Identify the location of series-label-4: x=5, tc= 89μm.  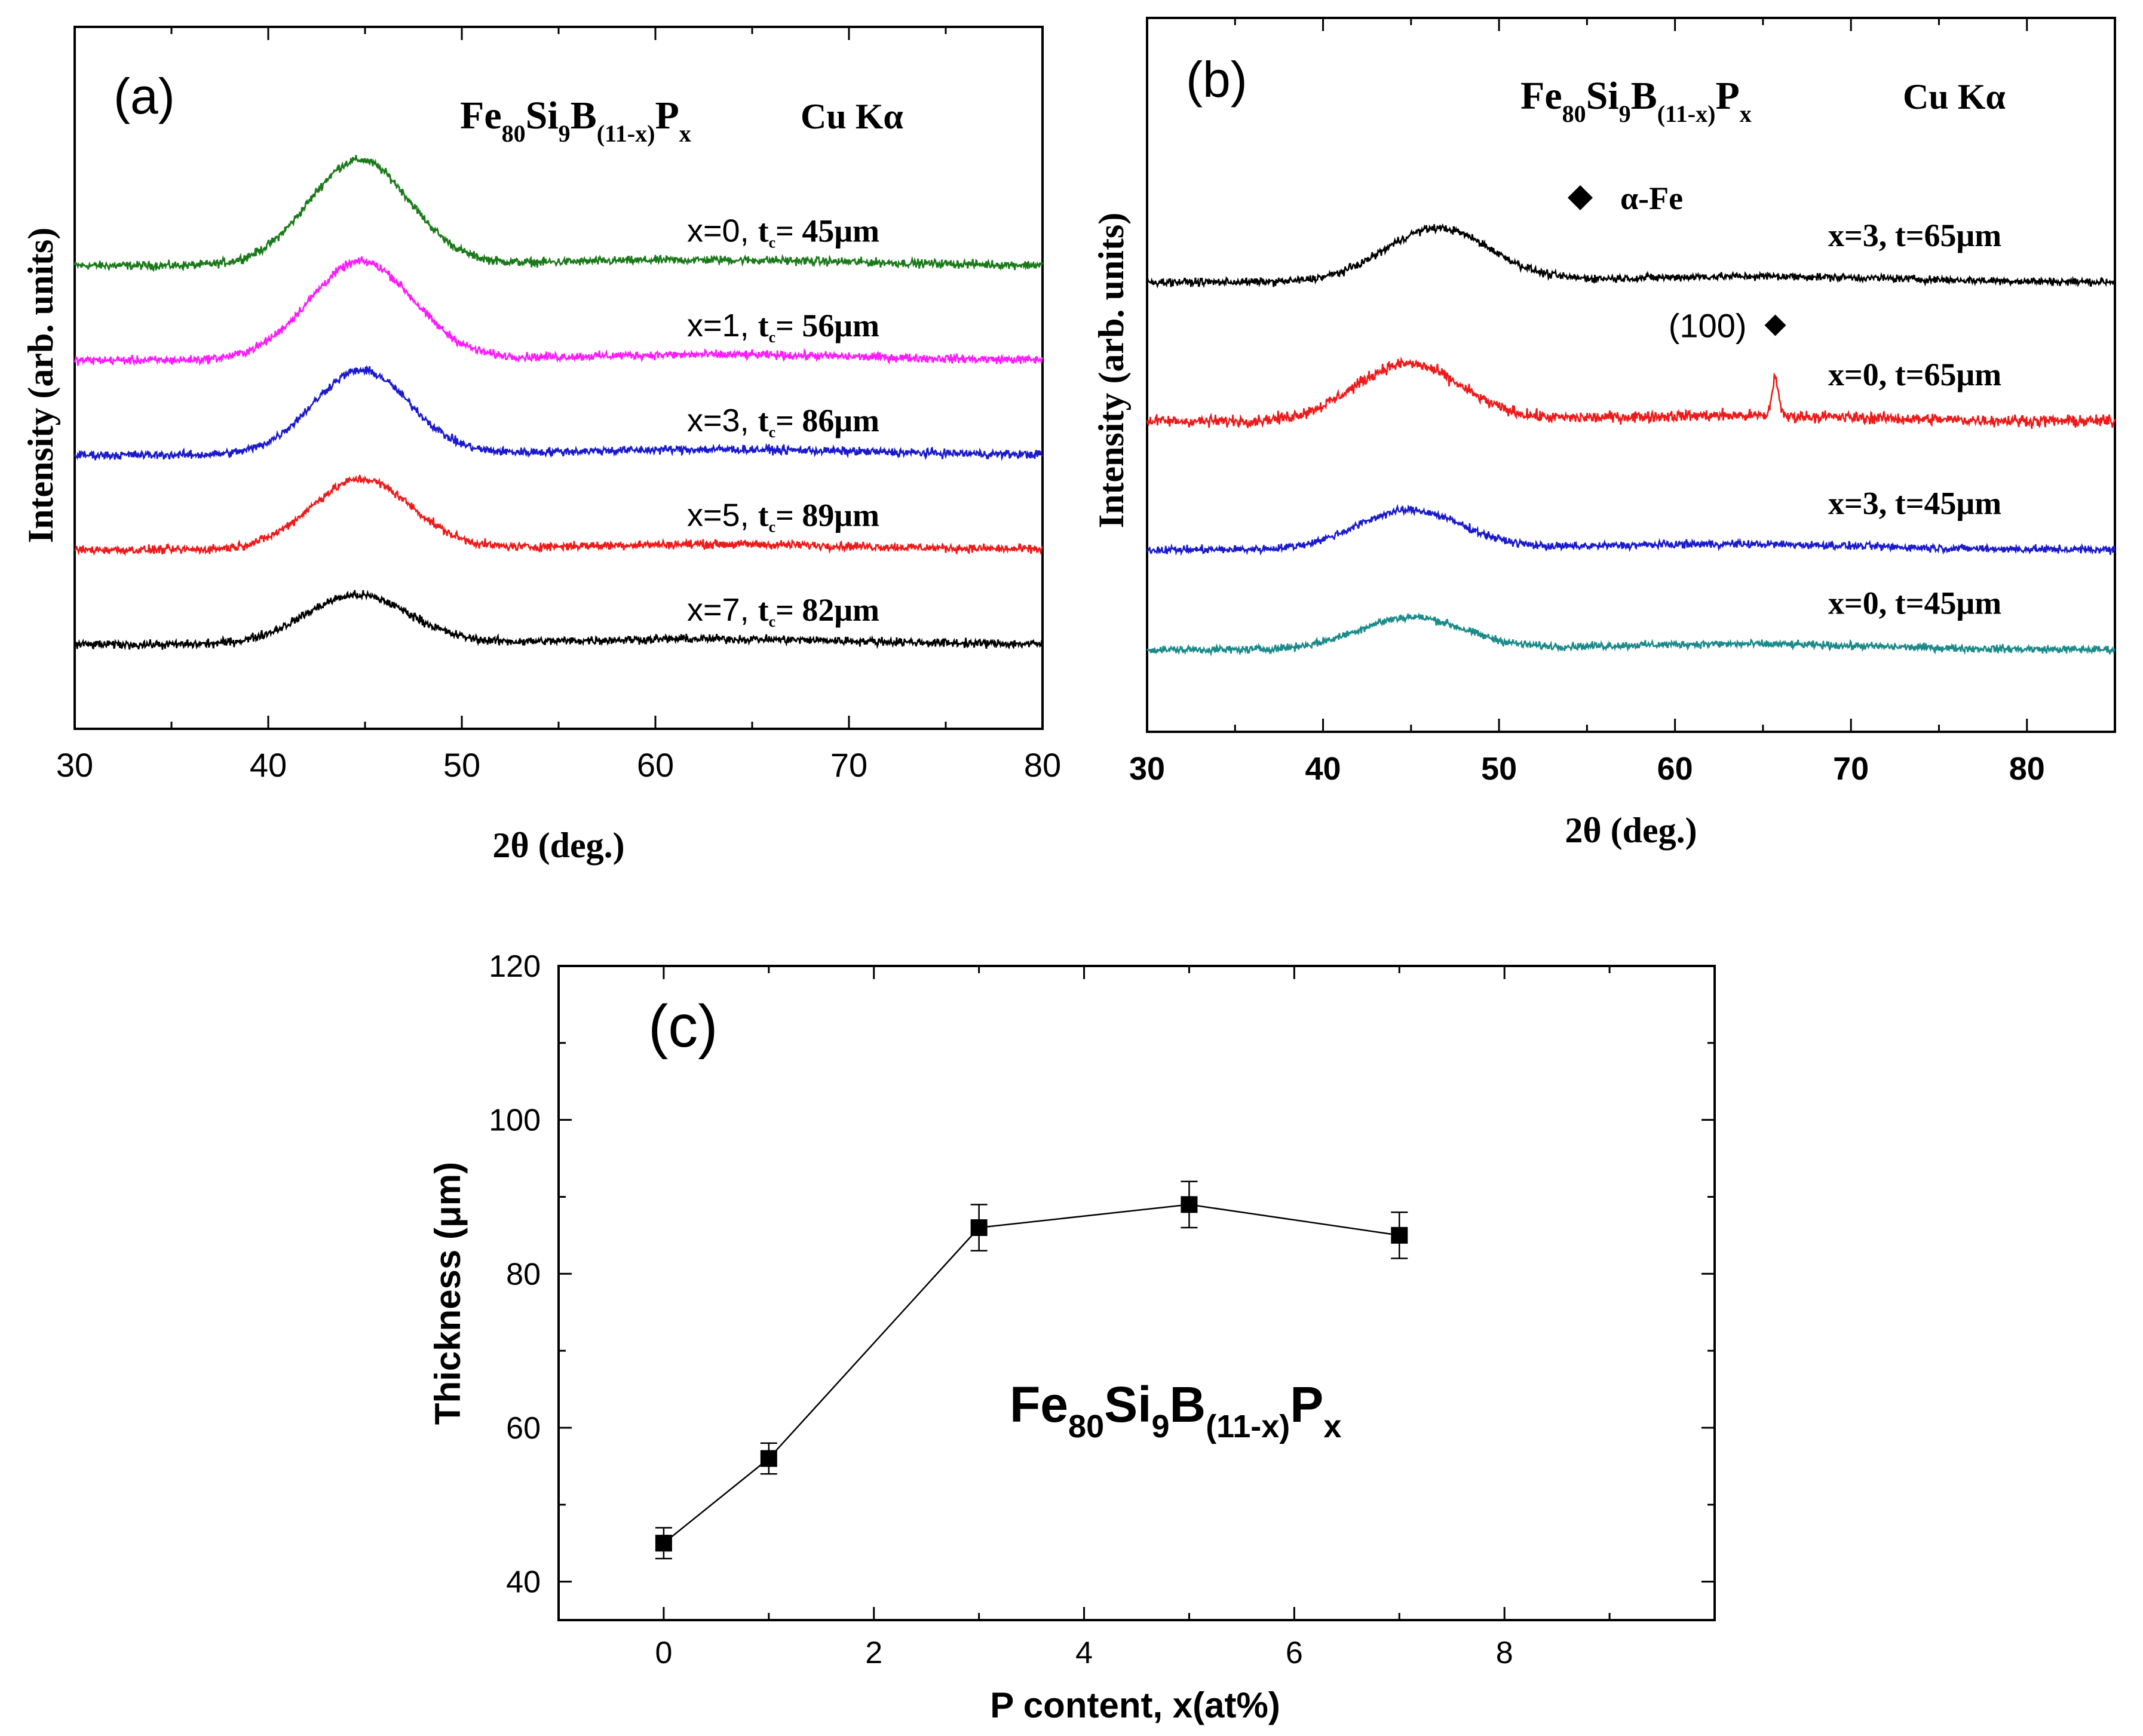
(783, 516).